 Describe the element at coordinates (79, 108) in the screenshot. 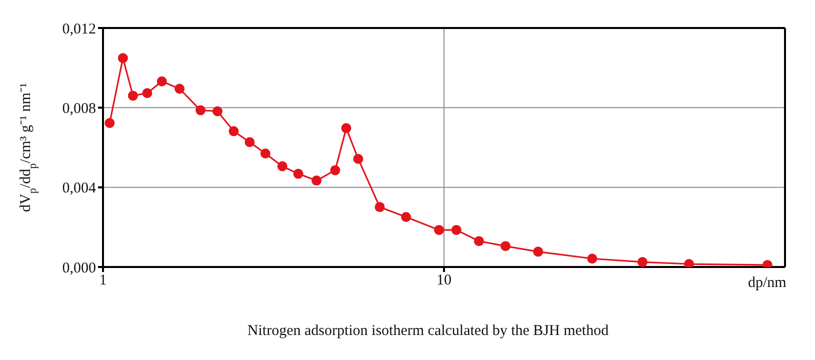

I see `y-tick-label: 0,008` at that location.